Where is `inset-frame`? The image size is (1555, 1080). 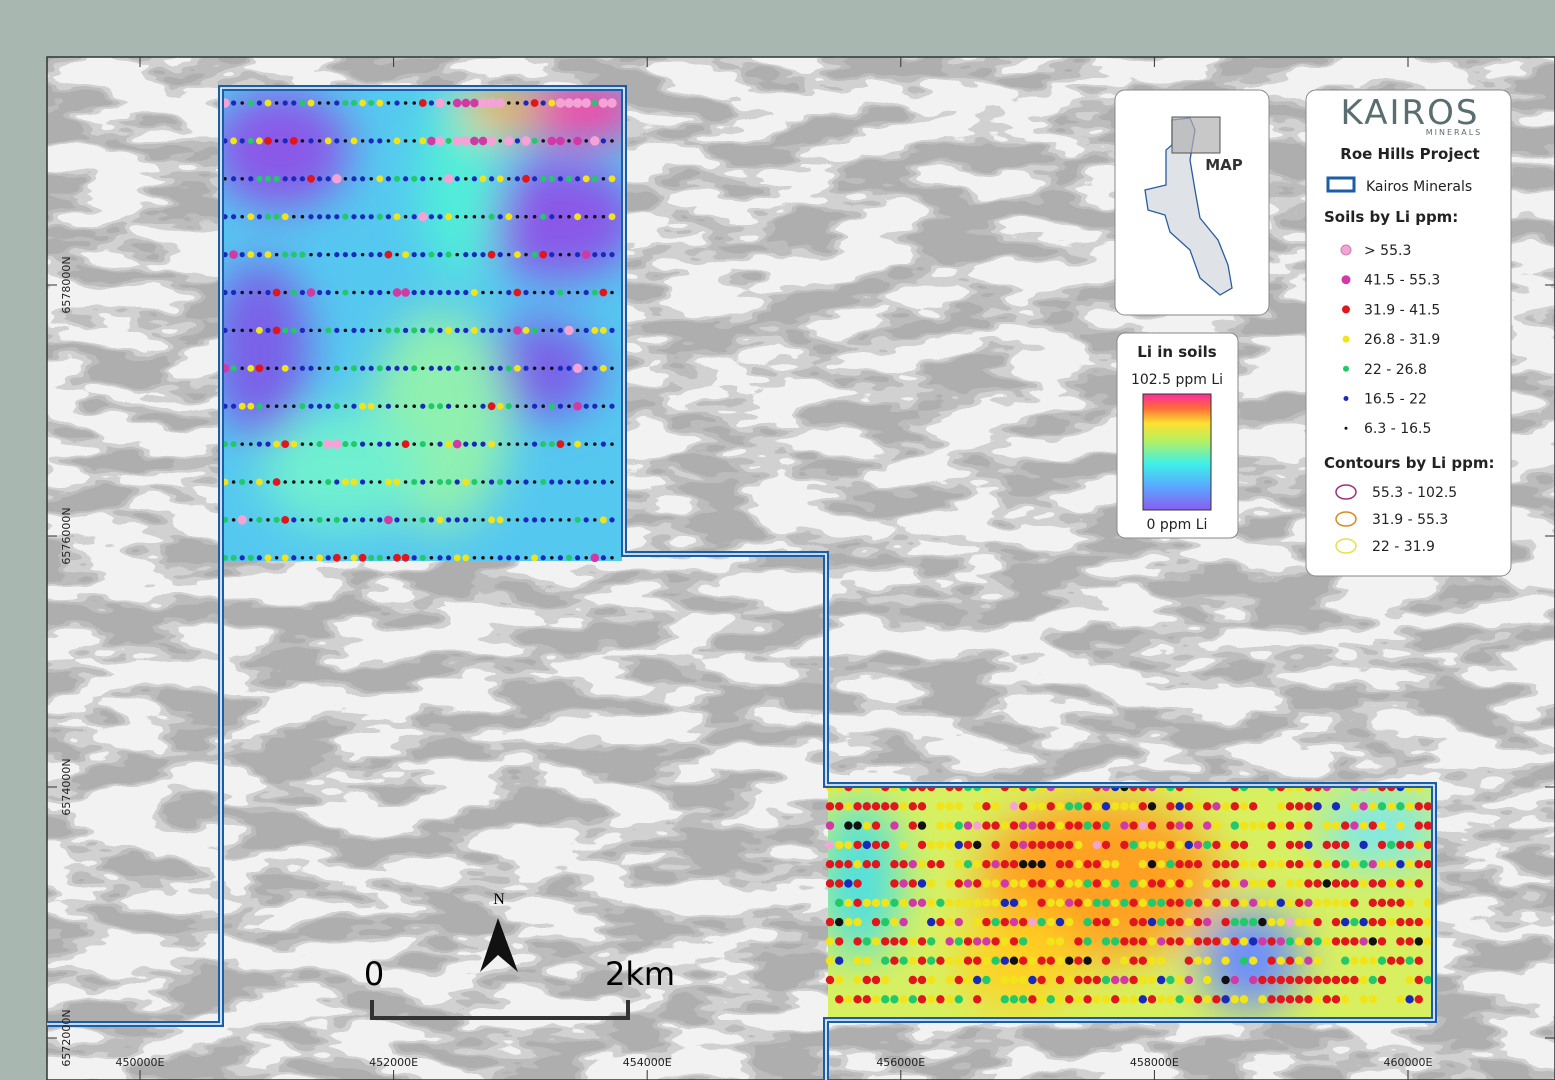 inset-frame is located at coordinates (1196, 135).